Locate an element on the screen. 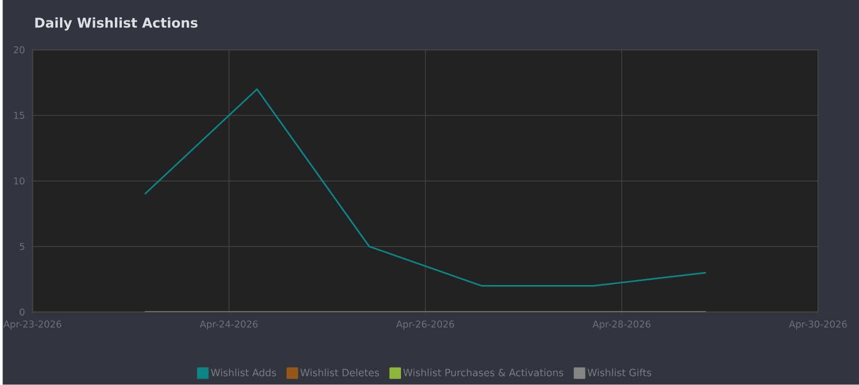 This screenshot has width=859, height=385. x-tick-label: Apr-30-2026 is located at coordinates (817, 325).